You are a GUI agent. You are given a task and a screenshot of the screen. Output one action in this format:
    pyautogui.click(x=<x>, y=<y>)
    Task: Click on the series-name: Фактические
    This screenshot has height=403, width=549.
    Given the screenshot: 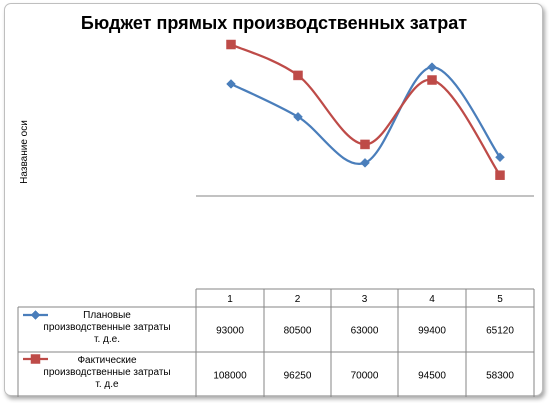 What is the action you would take?
    pyautogui.click(x=107, y=360)
    